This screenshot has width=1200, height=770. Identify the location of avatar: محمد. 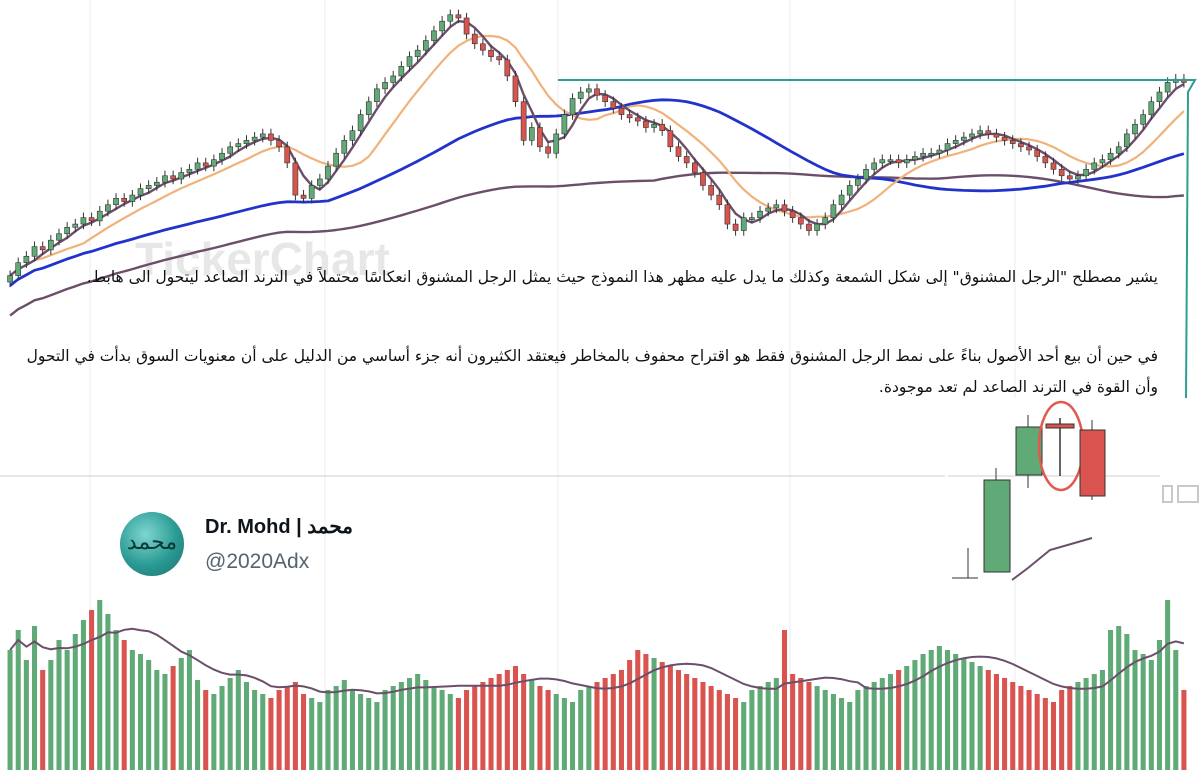
(152, 544).